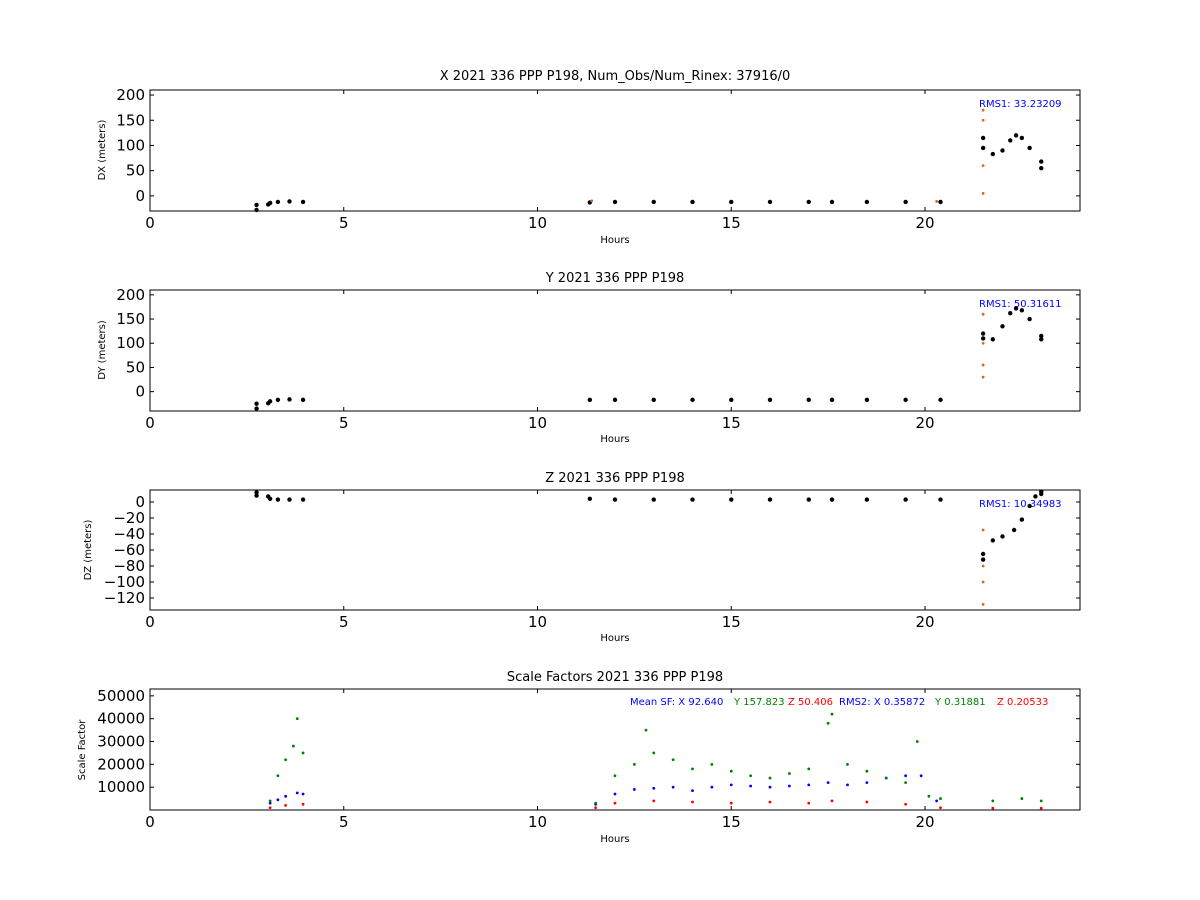  What do you see at coordinates (150, 423) in the screenshot?
I see `dy-x-tick-label: 0` at bounding box center [150, 423].